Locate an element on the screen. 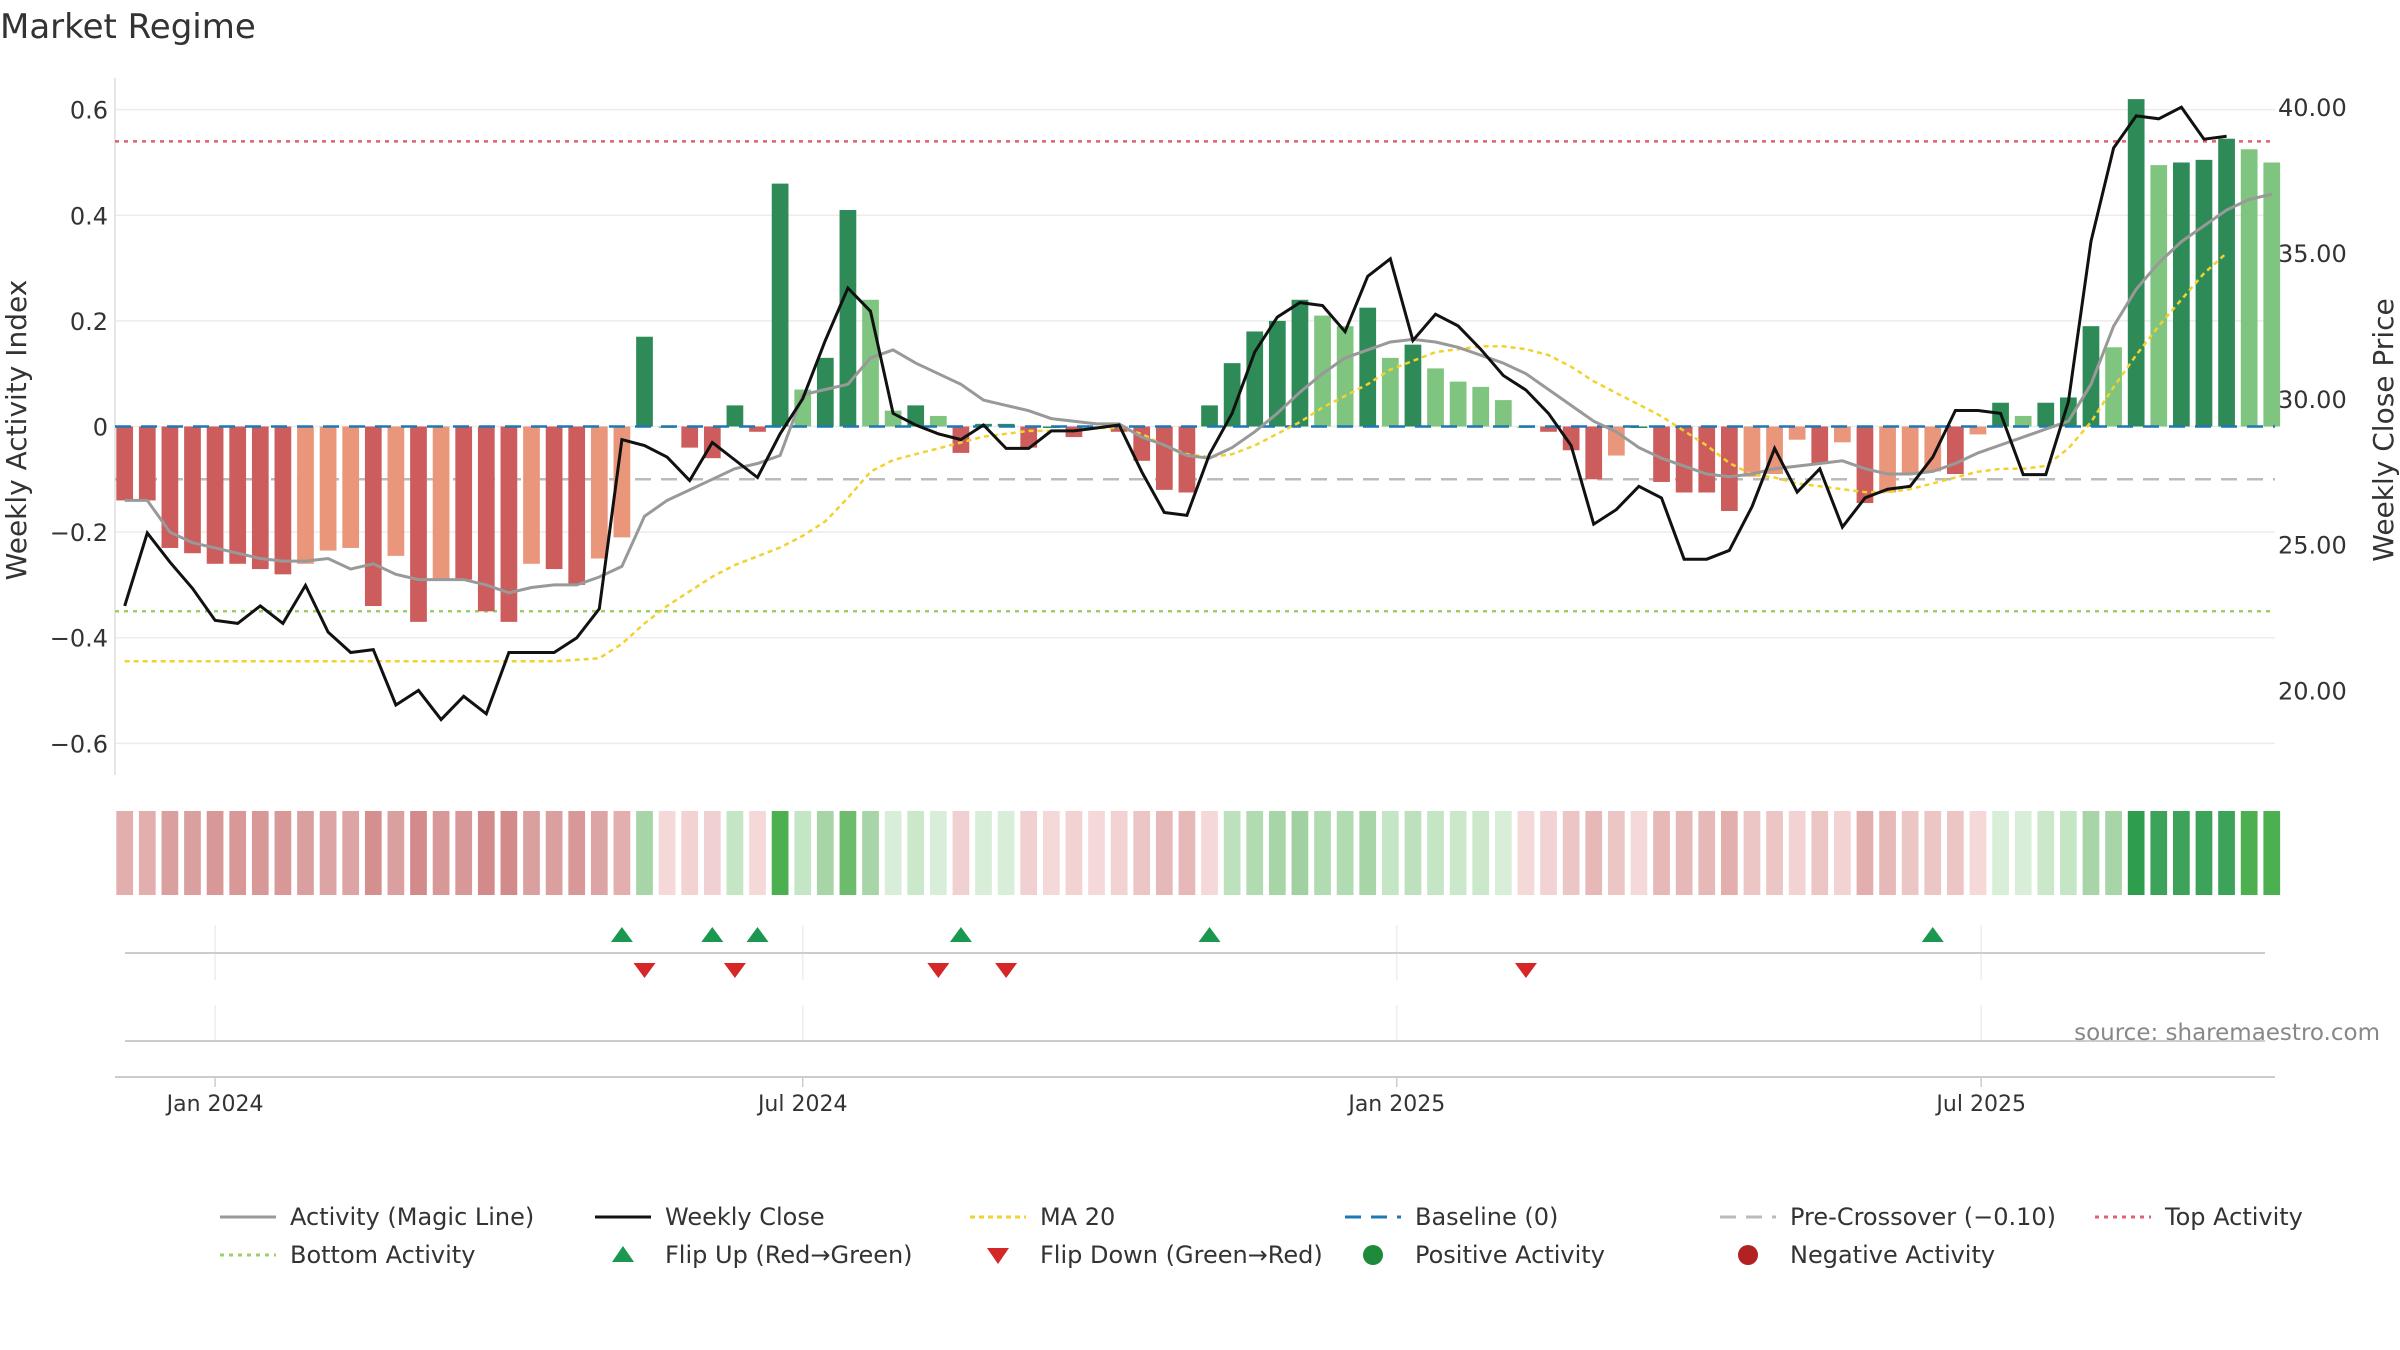 This screenshot has width=2400, height=1350. left-tick-label: −0.6 is located at coordinates (79, 744).